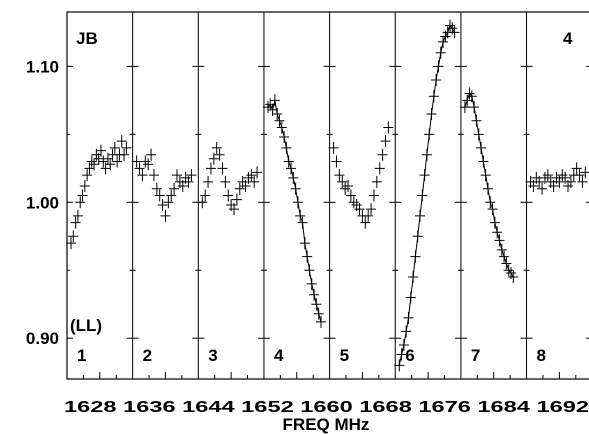 This screenshot has height=434, width=589. Describe the element at coordinates (475, 355) in the screenshot. I see `panel-number: 7` at that location.